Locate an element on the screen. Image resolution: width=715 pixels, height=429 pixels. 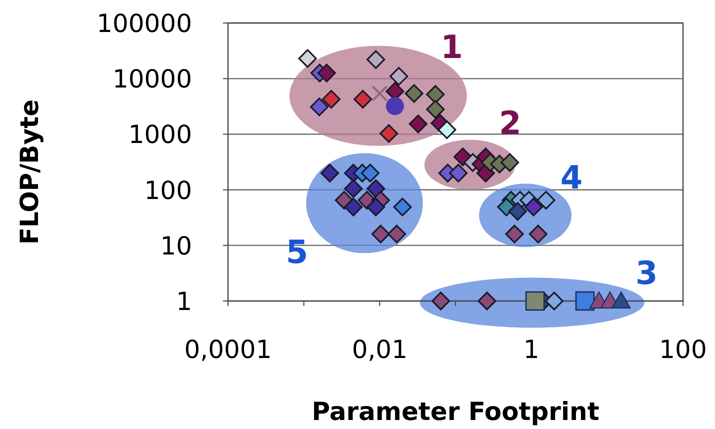
x-tick-label: 0,01 is located at coordinates (380, 349).